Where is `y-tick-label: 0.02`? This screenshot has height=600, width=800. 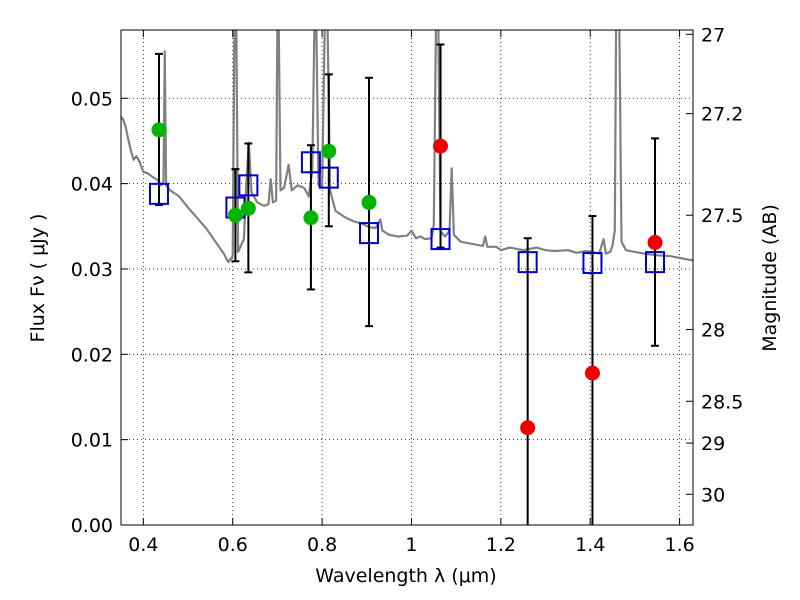 y-tick-label: 0.02 is located at coordinates (92, 355).